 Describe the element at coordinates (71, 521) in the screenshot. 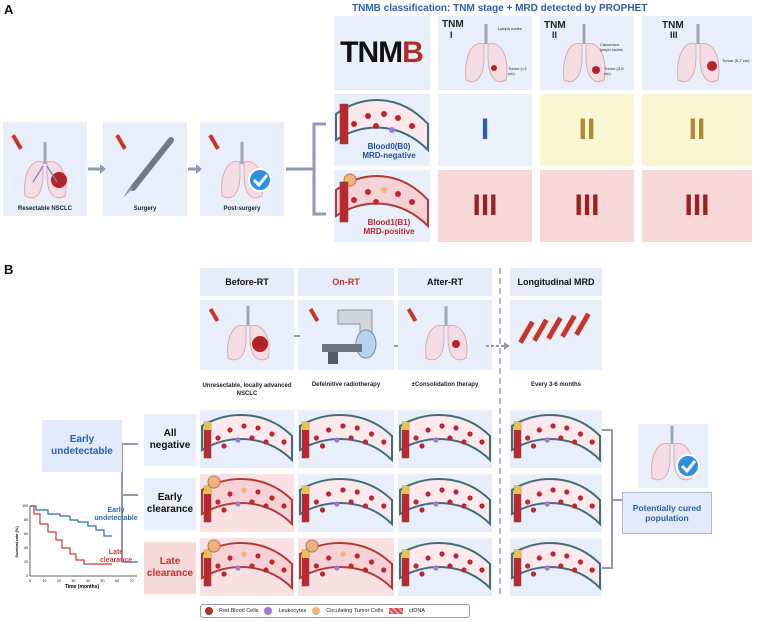

I see `km-curve-early` at that location.